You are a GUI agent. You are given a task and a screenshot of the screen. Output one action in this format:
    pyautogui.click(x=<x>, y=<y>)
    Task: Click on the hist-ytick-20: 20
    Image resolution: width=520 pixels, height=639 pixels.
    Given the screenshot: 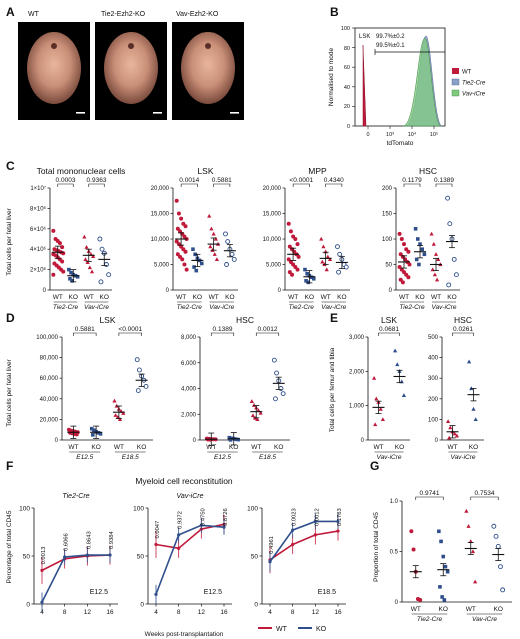 What is the action you would take?
    pyautogui.click(x=347, y=107)
    